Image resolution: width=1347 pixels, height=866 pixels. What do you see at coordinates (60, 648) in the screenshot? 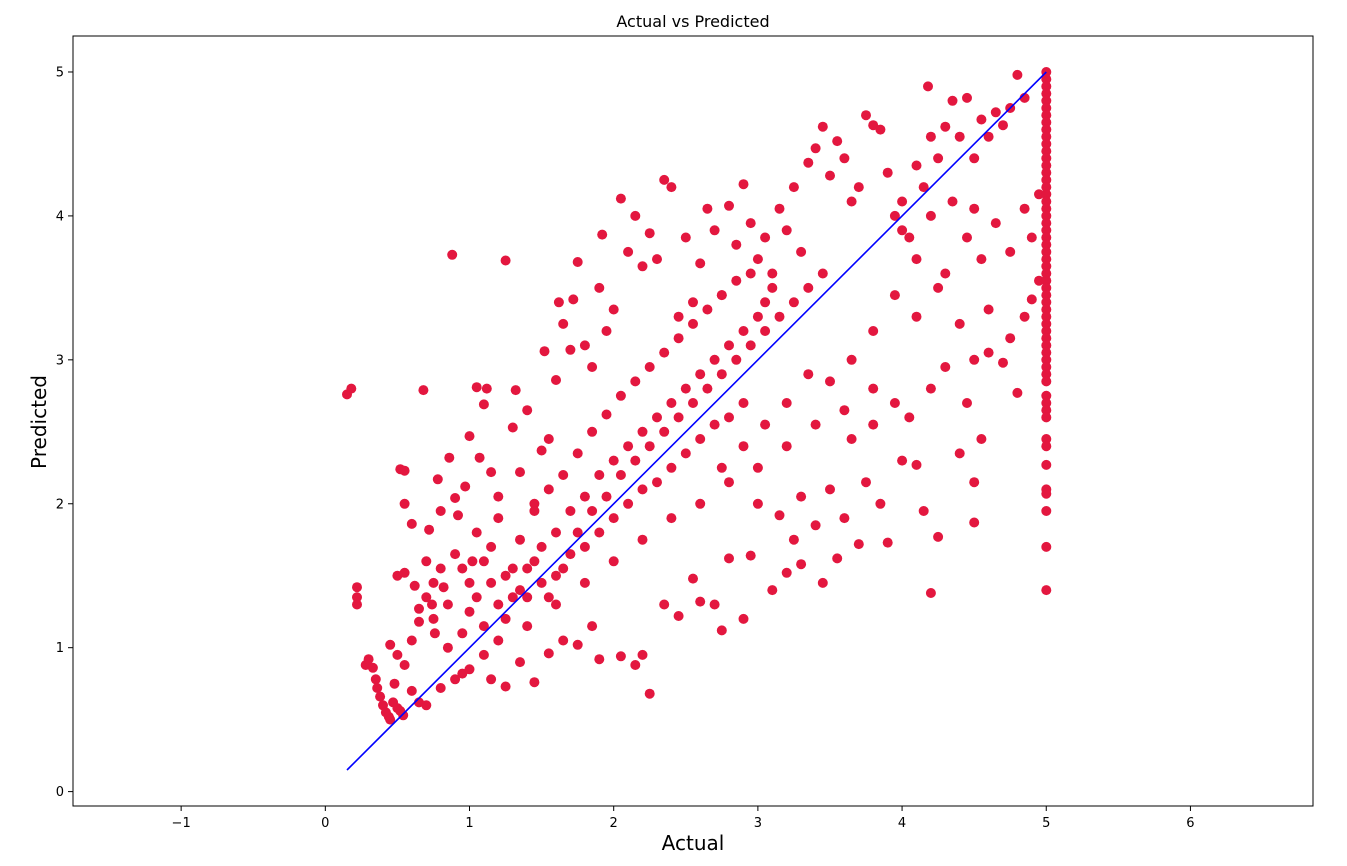
I see `y-tick-label: 1` at bounding box center [60, 648].